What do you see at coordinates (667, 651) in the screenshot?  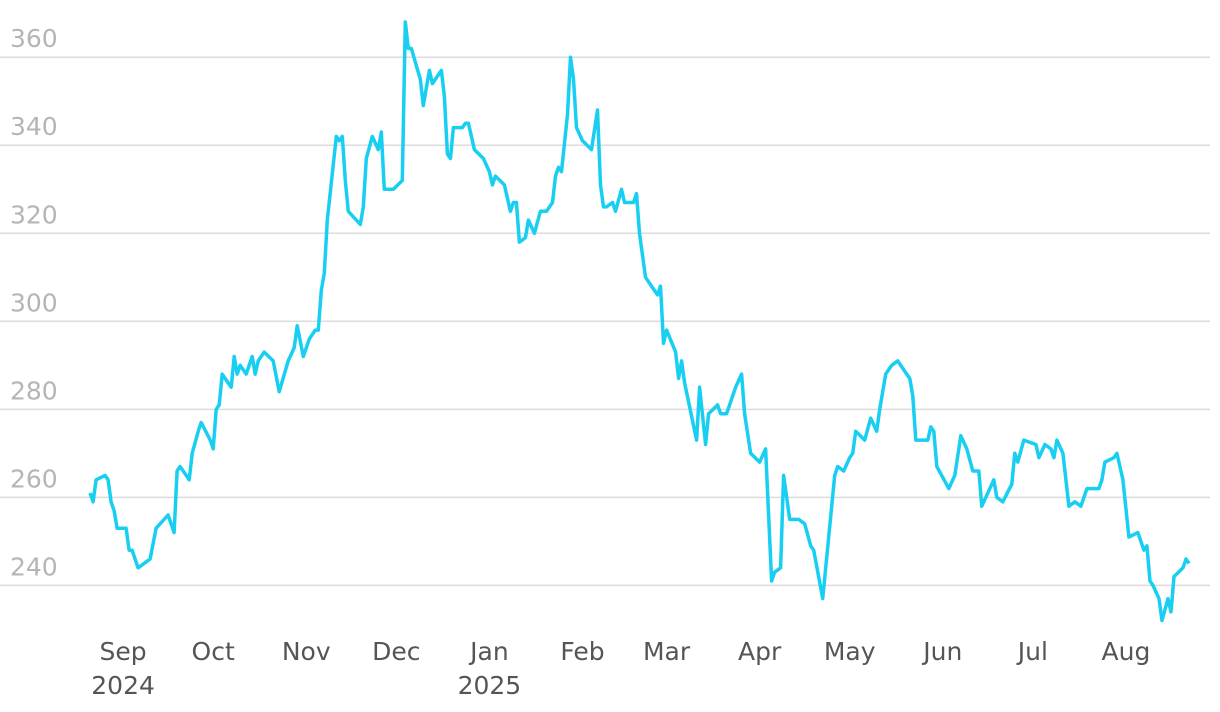 I see `x-tick-label: Mar` at bounding box center [667, 651].